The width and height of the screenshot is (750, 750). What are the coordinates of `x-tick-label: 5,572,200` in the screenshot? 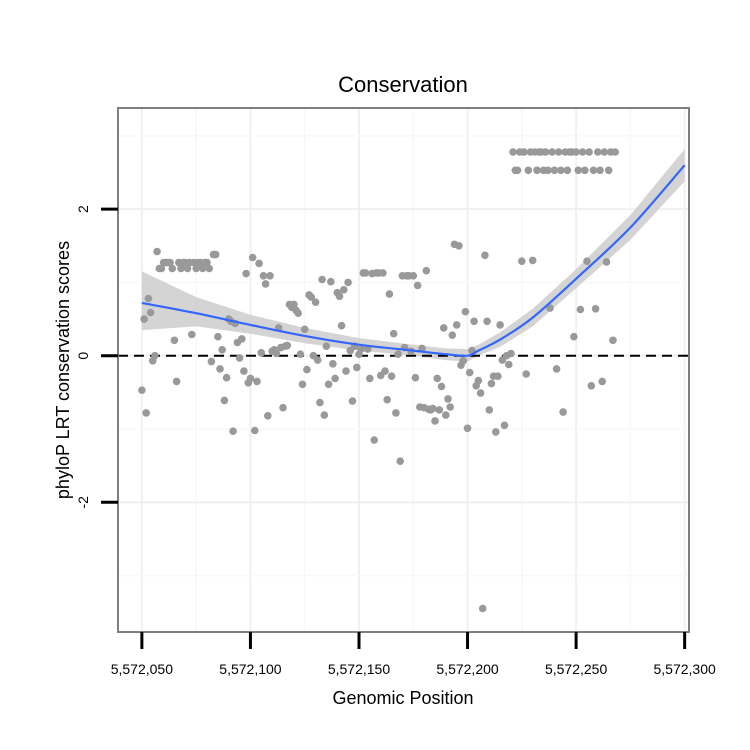 It's located at (467, 669).